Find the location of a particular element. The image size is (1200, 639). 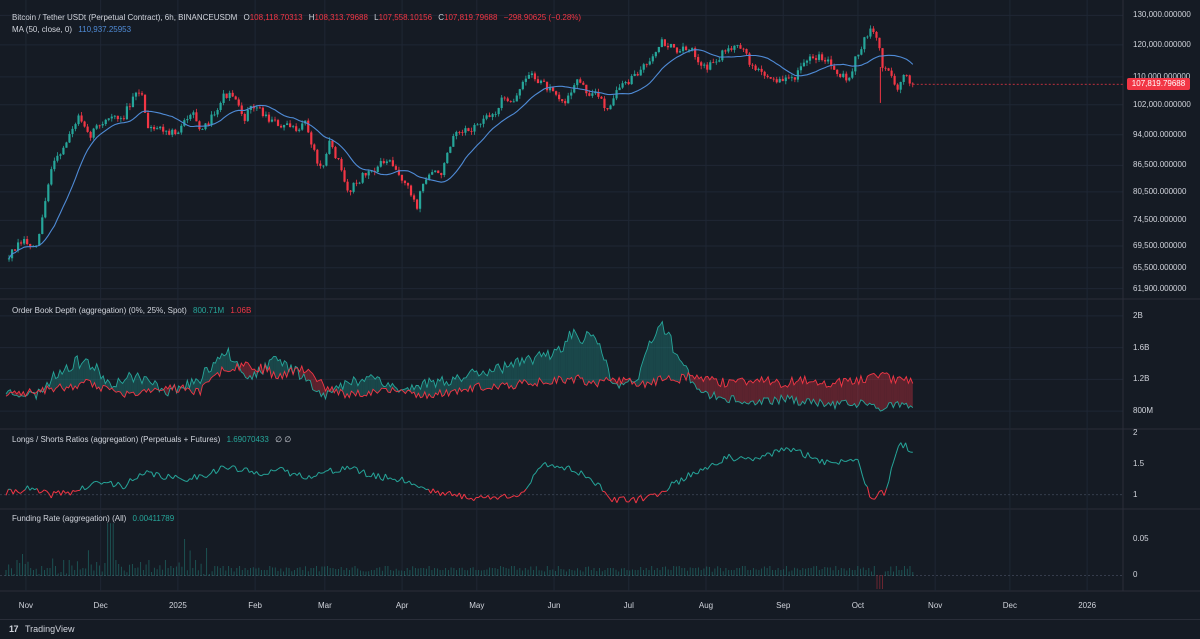

orderbook-value-bids: 800.71M is located at coordinates (208, 310).